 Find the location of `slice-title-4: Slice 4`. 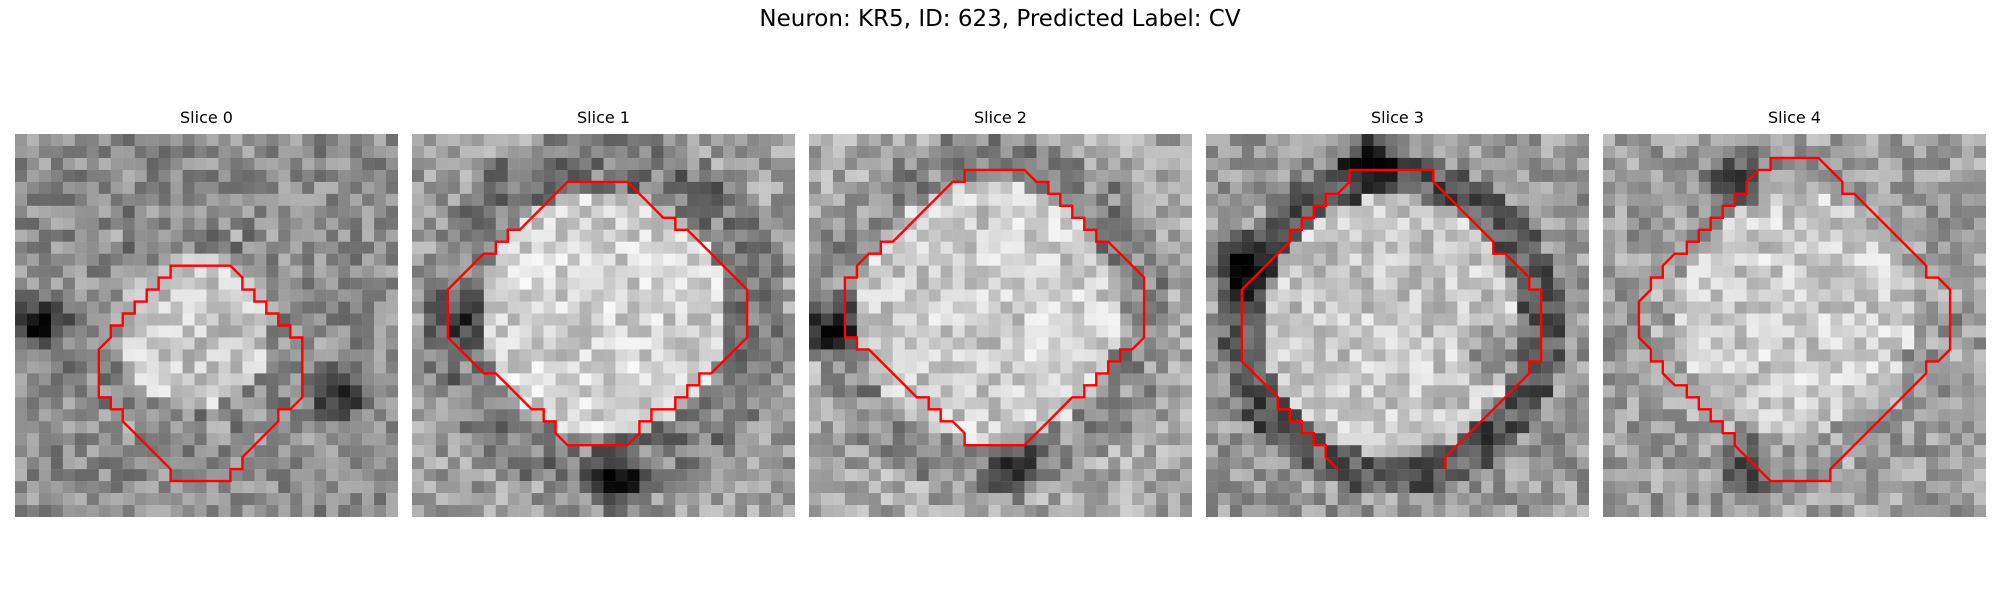

slice-title-4: Slice 4 is located at coordinates (1794, 117).